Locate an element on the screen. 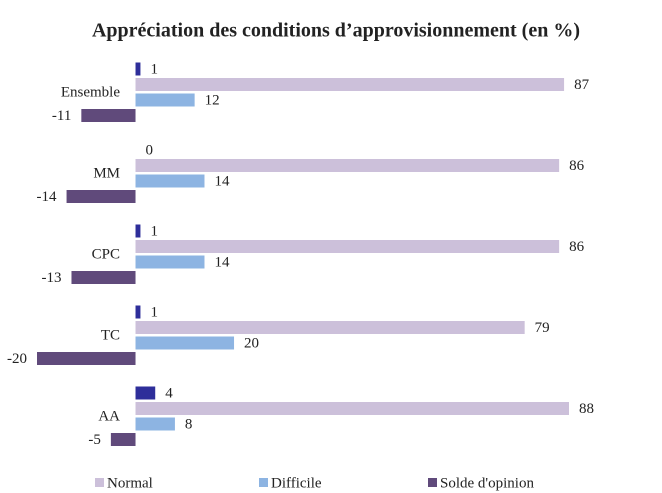 The height and width of the screenshot is (493, 662). legend-label: Difficile is located at coordinates (296, 483).